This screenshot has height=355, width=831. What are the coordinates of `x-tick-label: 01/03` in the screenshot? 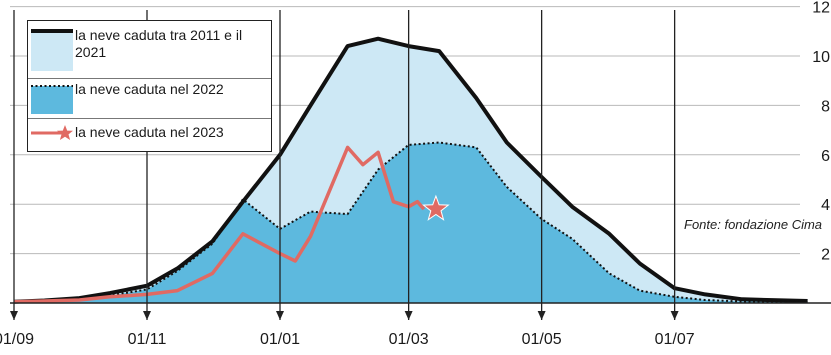 It's located at (409, 339).